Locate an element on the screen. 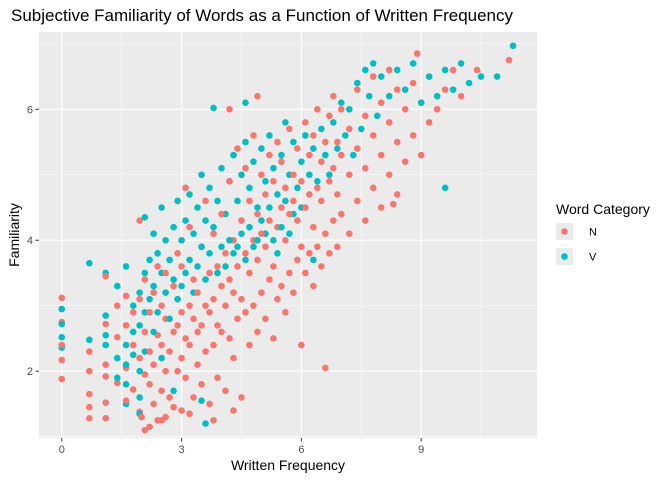  y-axis-ticks: 2 4 6 is located at coordinates (33, 241).